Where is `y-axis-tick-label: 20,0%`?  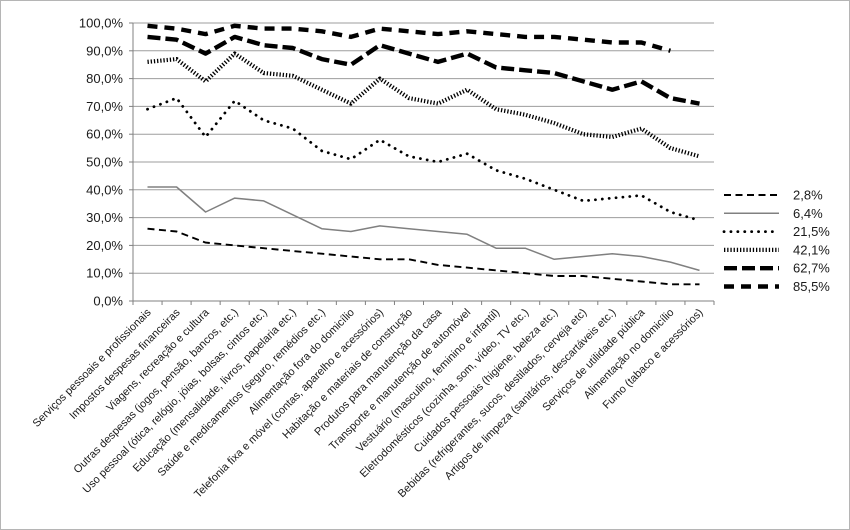
y-axis-tick-label: 20,0% is located at coordinates (104, 245).